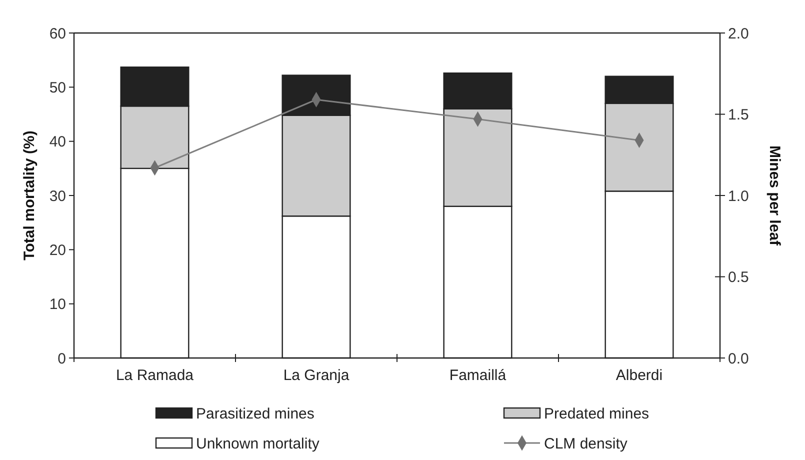 Image resolution: width=805 pixels, height=460 pixels. I want to click on y-tick-label: 10, so click(57, 305).